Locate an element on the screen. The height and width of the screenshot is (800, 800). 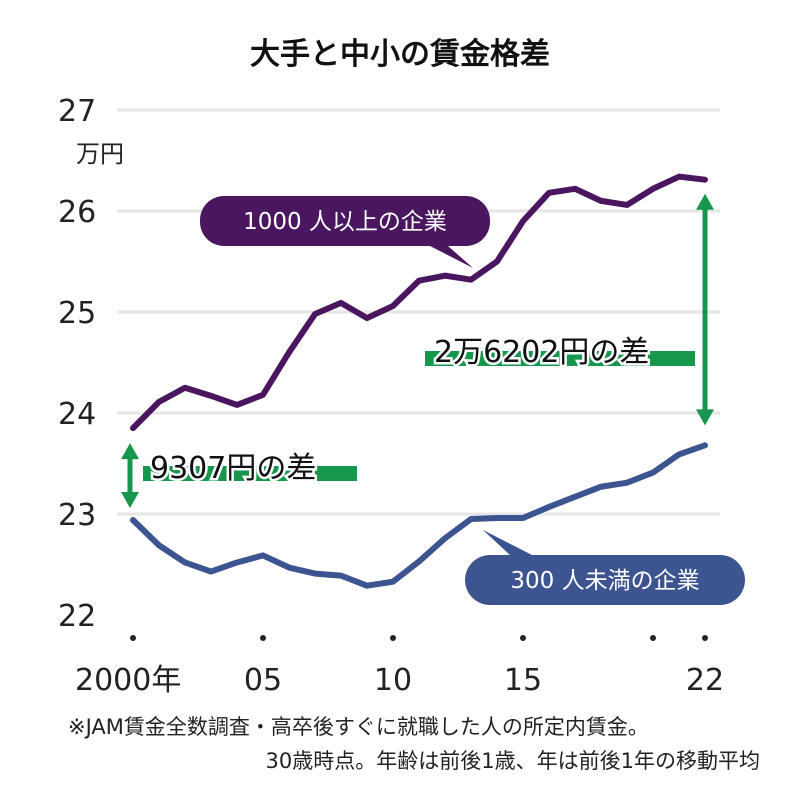
legend-callout-large: 1000 人以上の企業 is located at coordinates (345, 232).